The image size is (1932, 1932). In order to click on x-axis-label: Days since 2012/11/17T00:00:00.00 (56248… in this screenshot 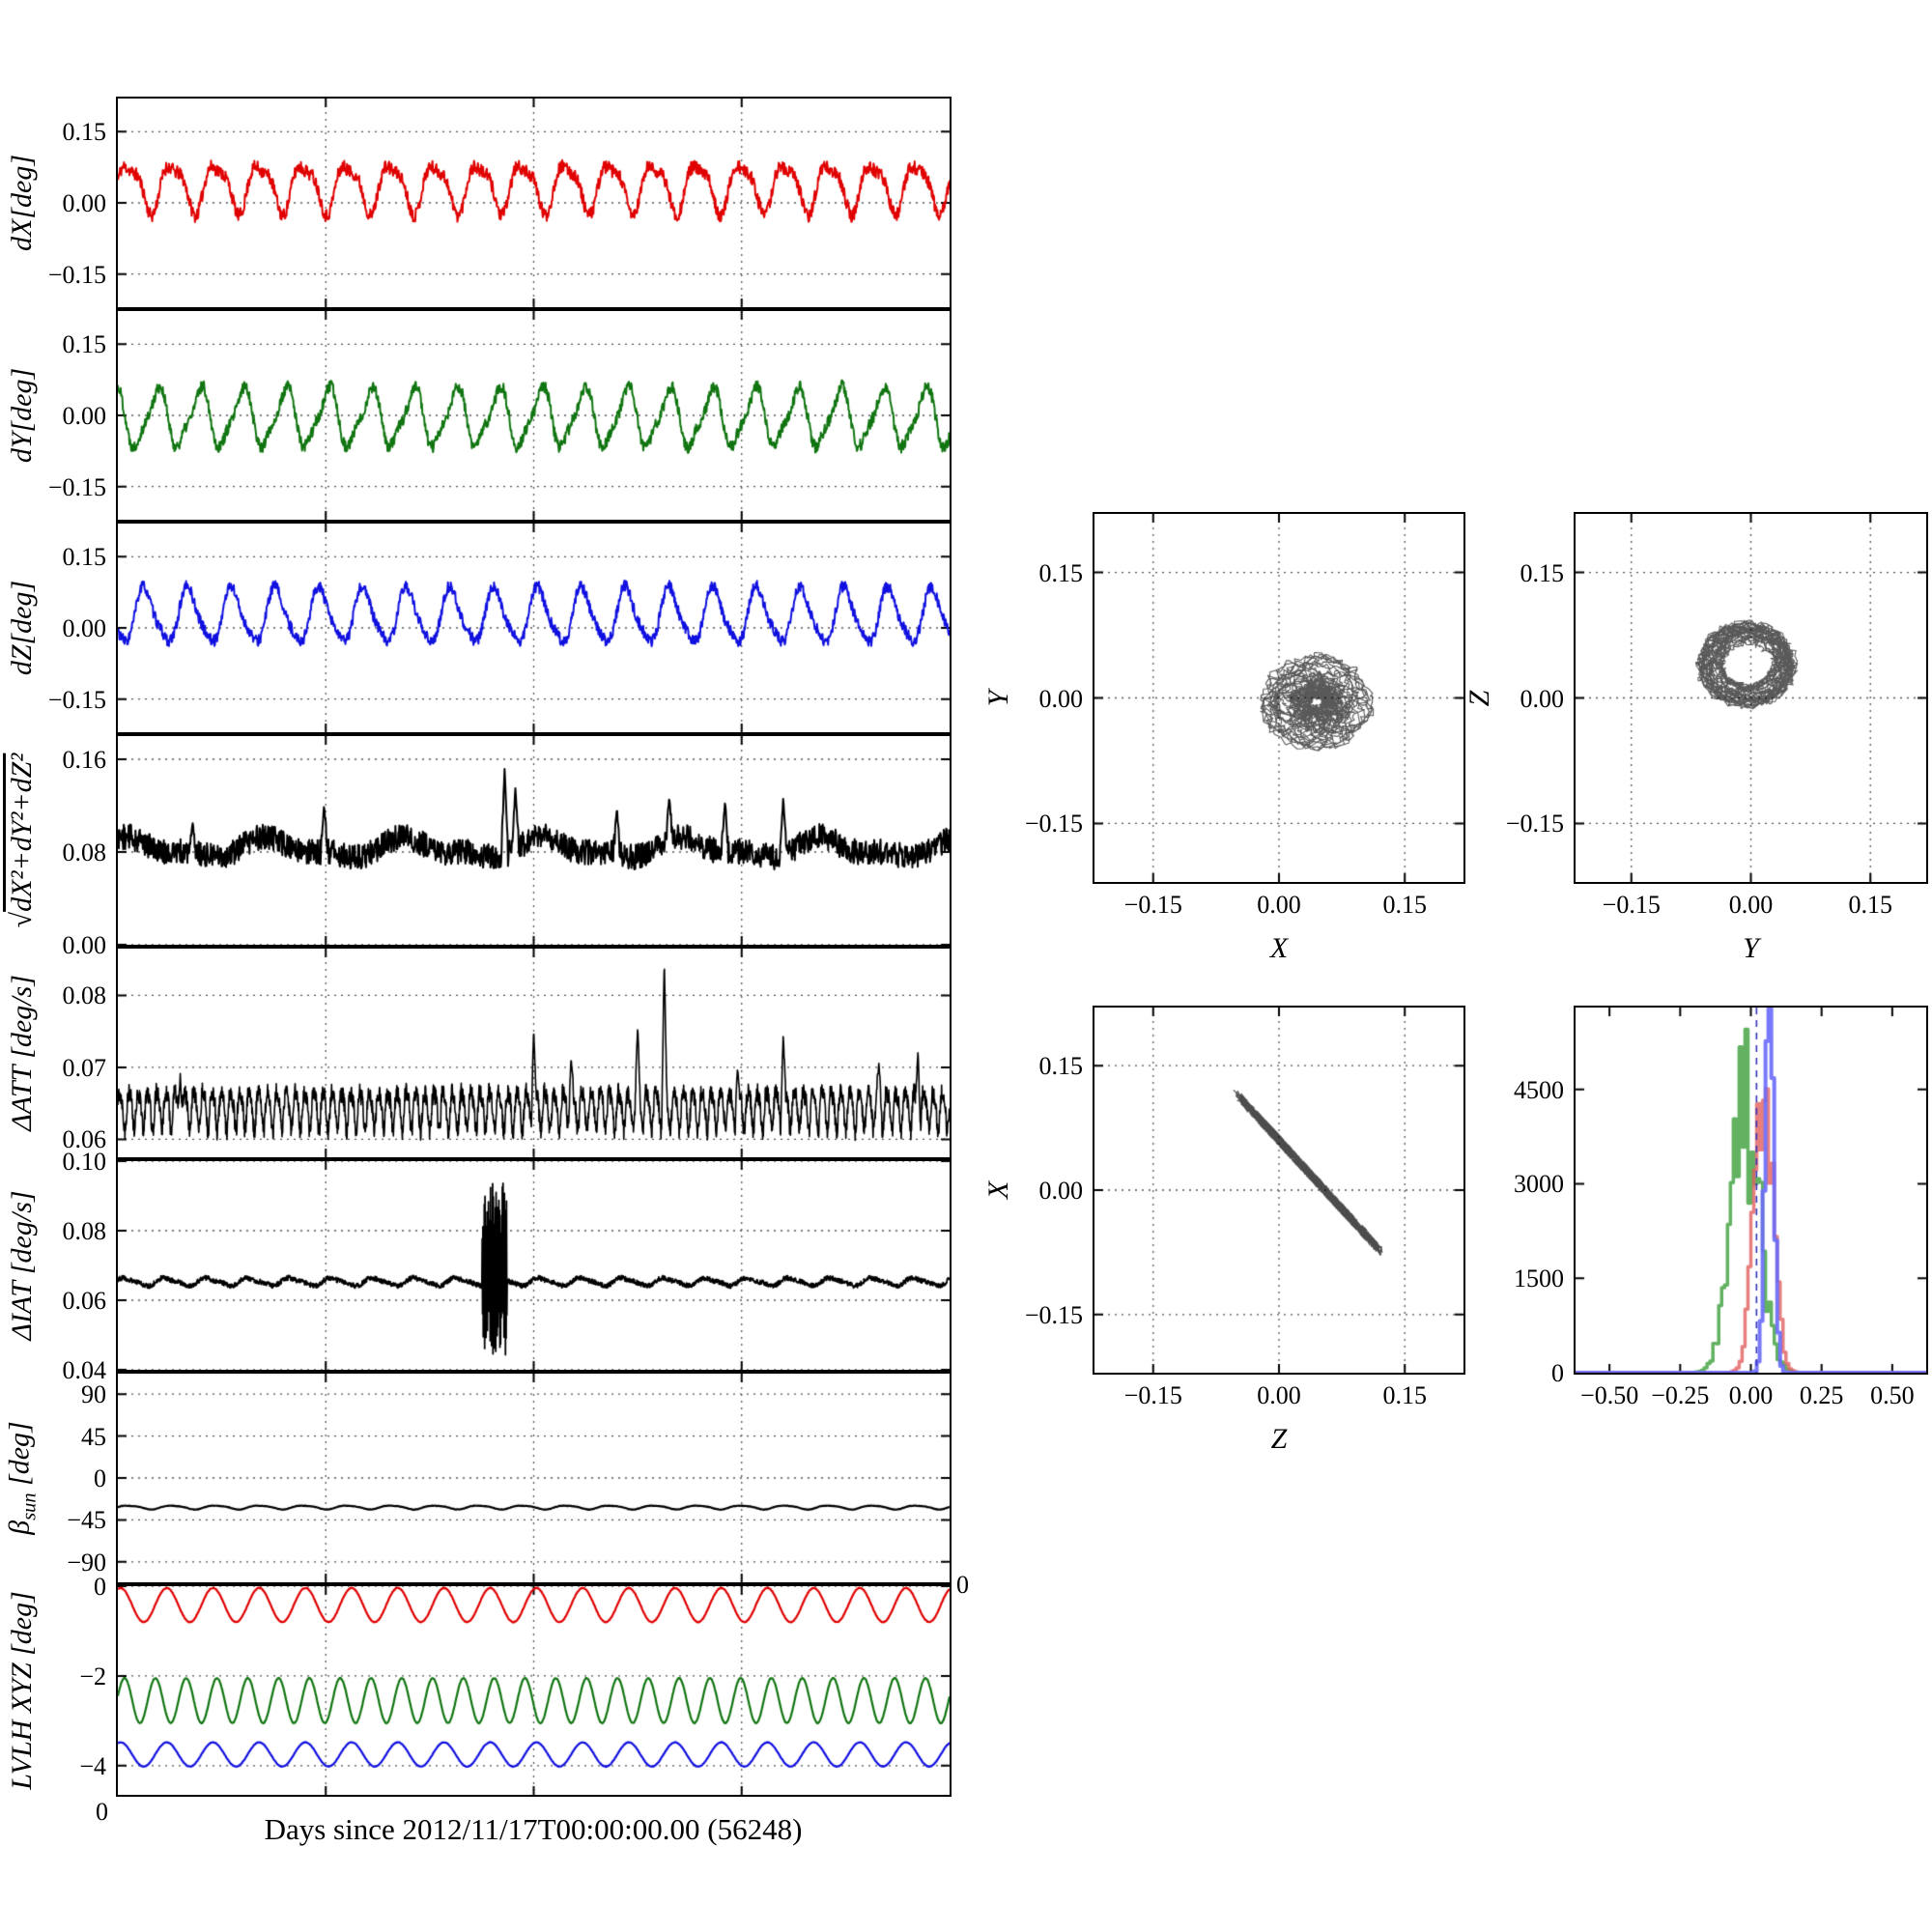, I will do `click(533, 1829)`.